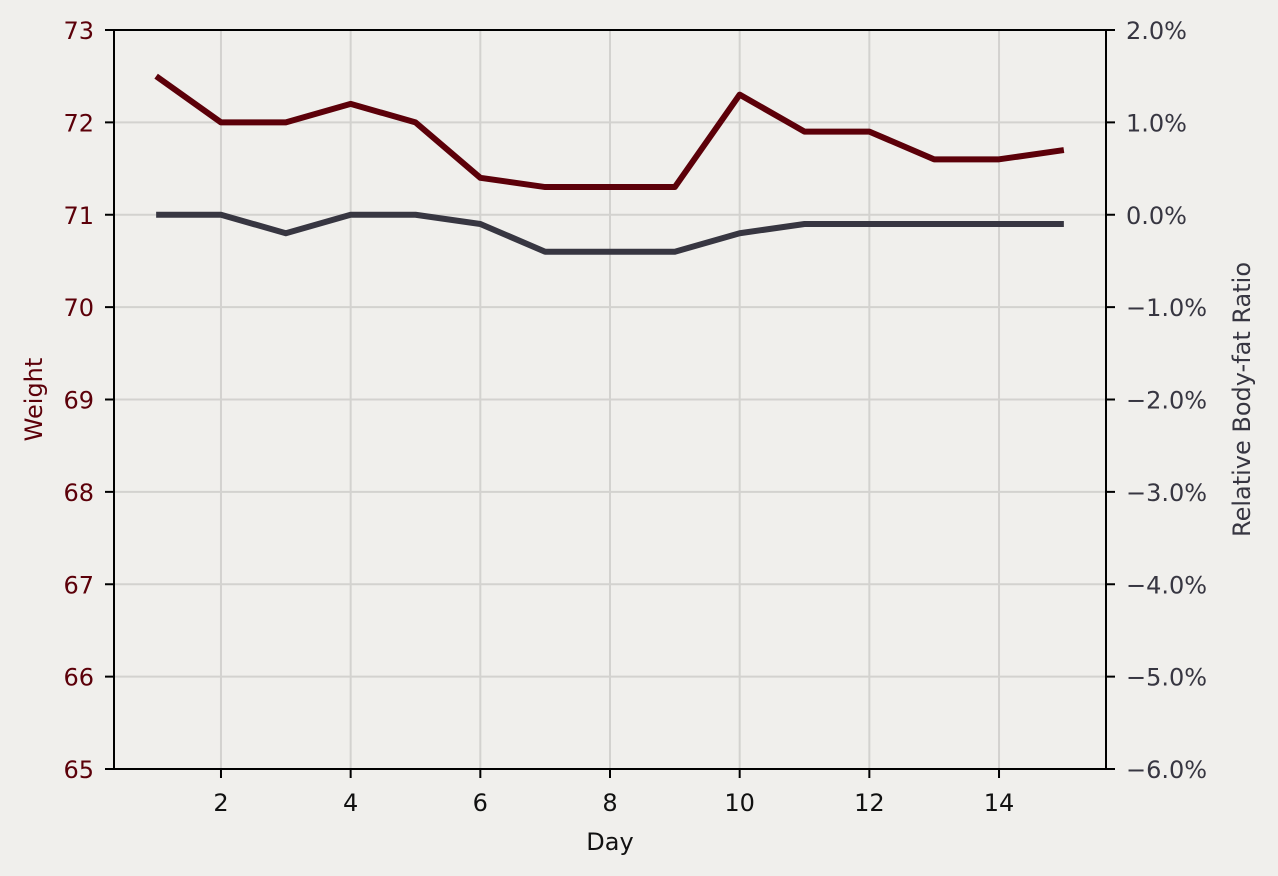 The height and width of the screenshot is (876, 1278). Describe the element at coordinates (78, 585) in the screenshot. I see `left-tick-label: 67` at that location.